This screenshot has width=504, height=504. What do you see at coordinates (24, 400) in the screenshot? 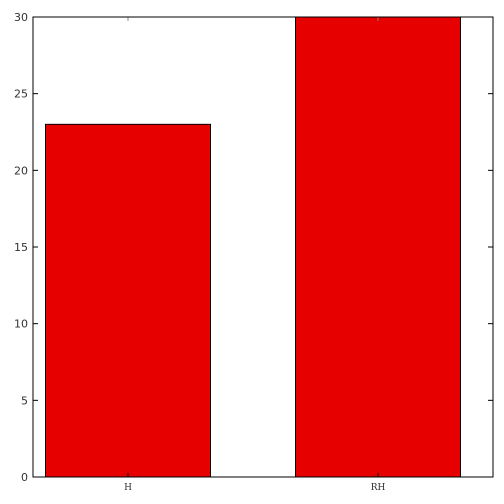
I see `y-tick-label: 5` at bounding box center [24, 400].